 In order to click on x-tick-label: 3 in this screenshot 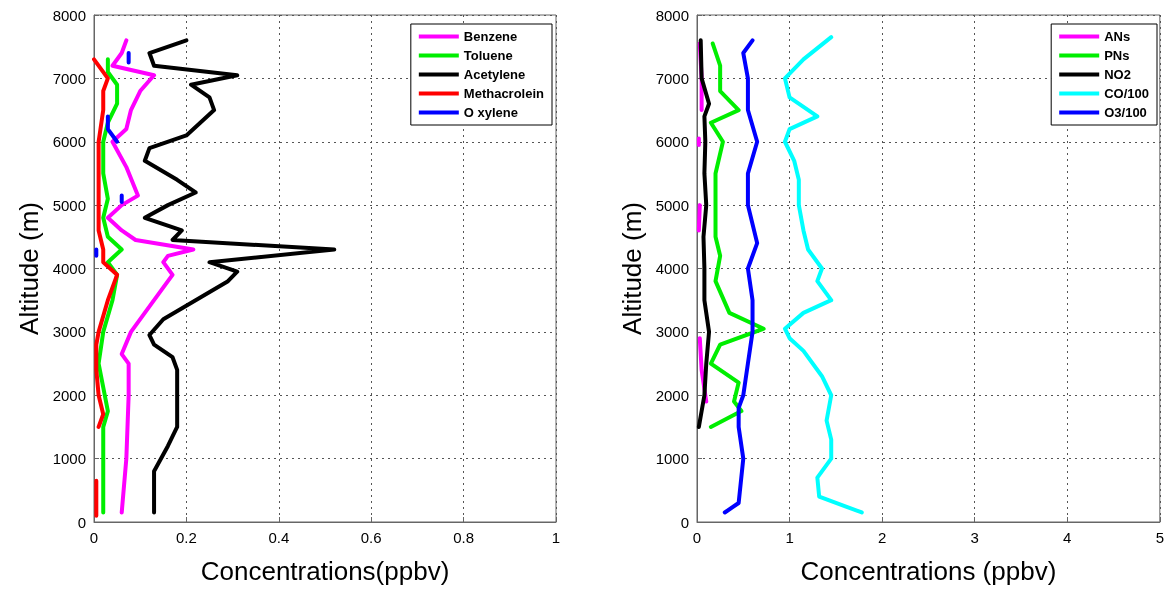, I will do `click(974, 537)`.